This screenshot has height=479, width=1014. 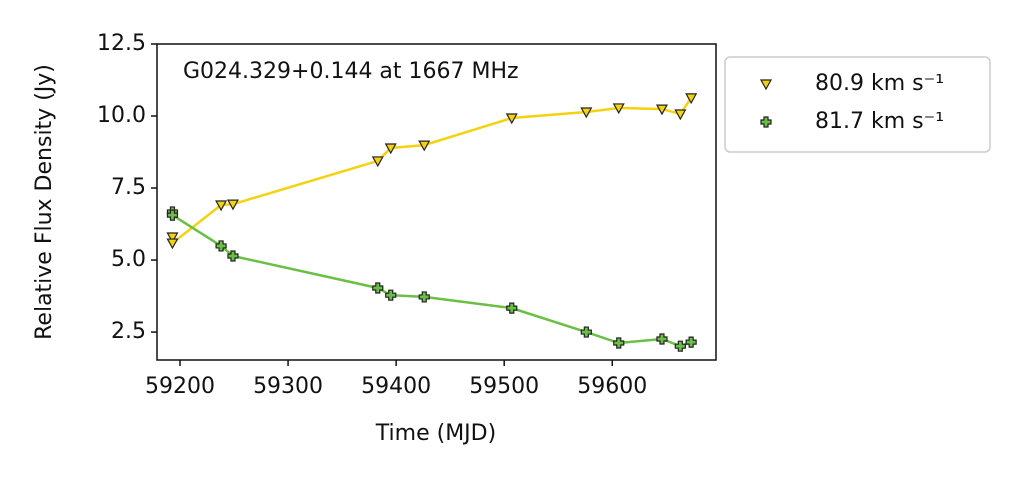 What do you see at coordinates (44, 202) in the screenshot?
I see `y-axis-label: Relative Flux Density (Jy)` at bounding box center [44, 202].